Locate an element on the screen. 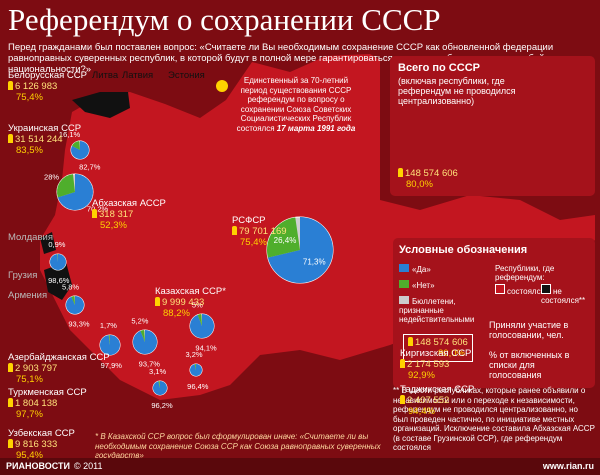 This screenshot has width=600, height=475. region-voters: 1 804 138 is located at coordinates (36, 403).